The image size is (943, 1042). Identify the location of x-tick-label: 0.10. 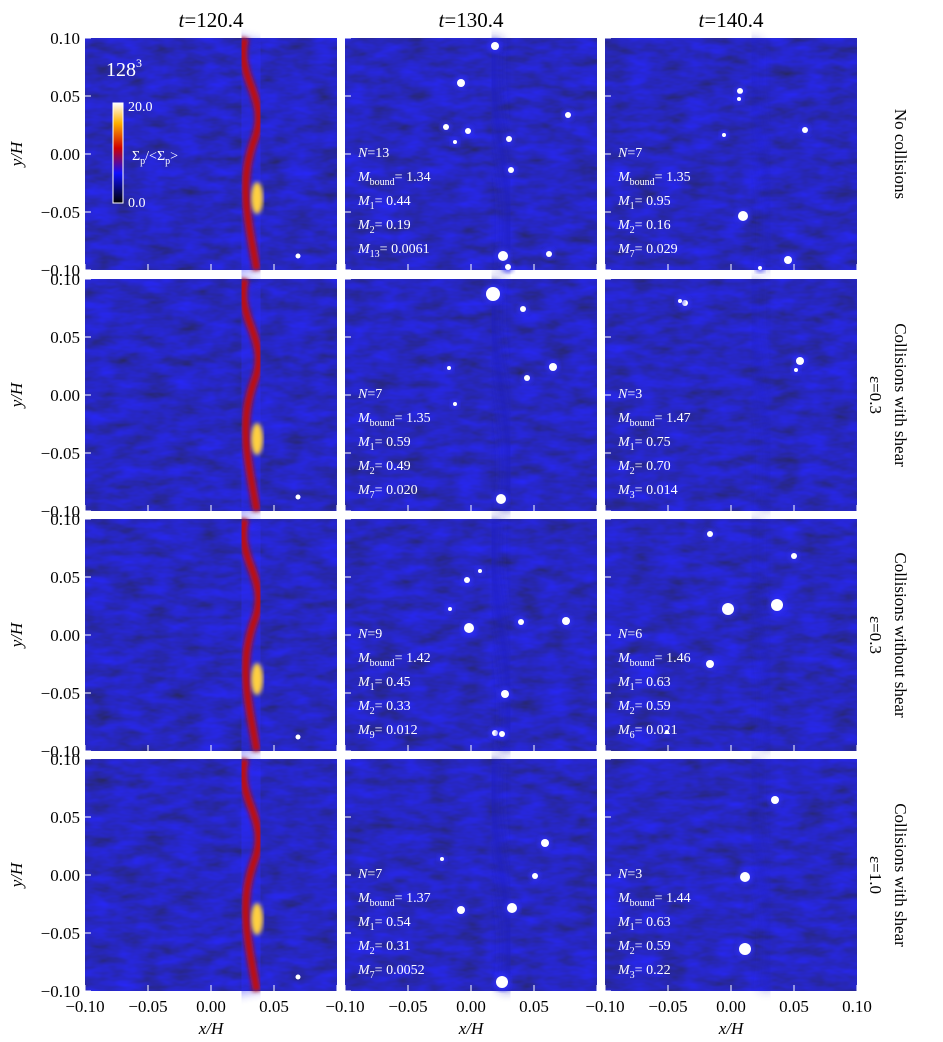
(857, 1006).